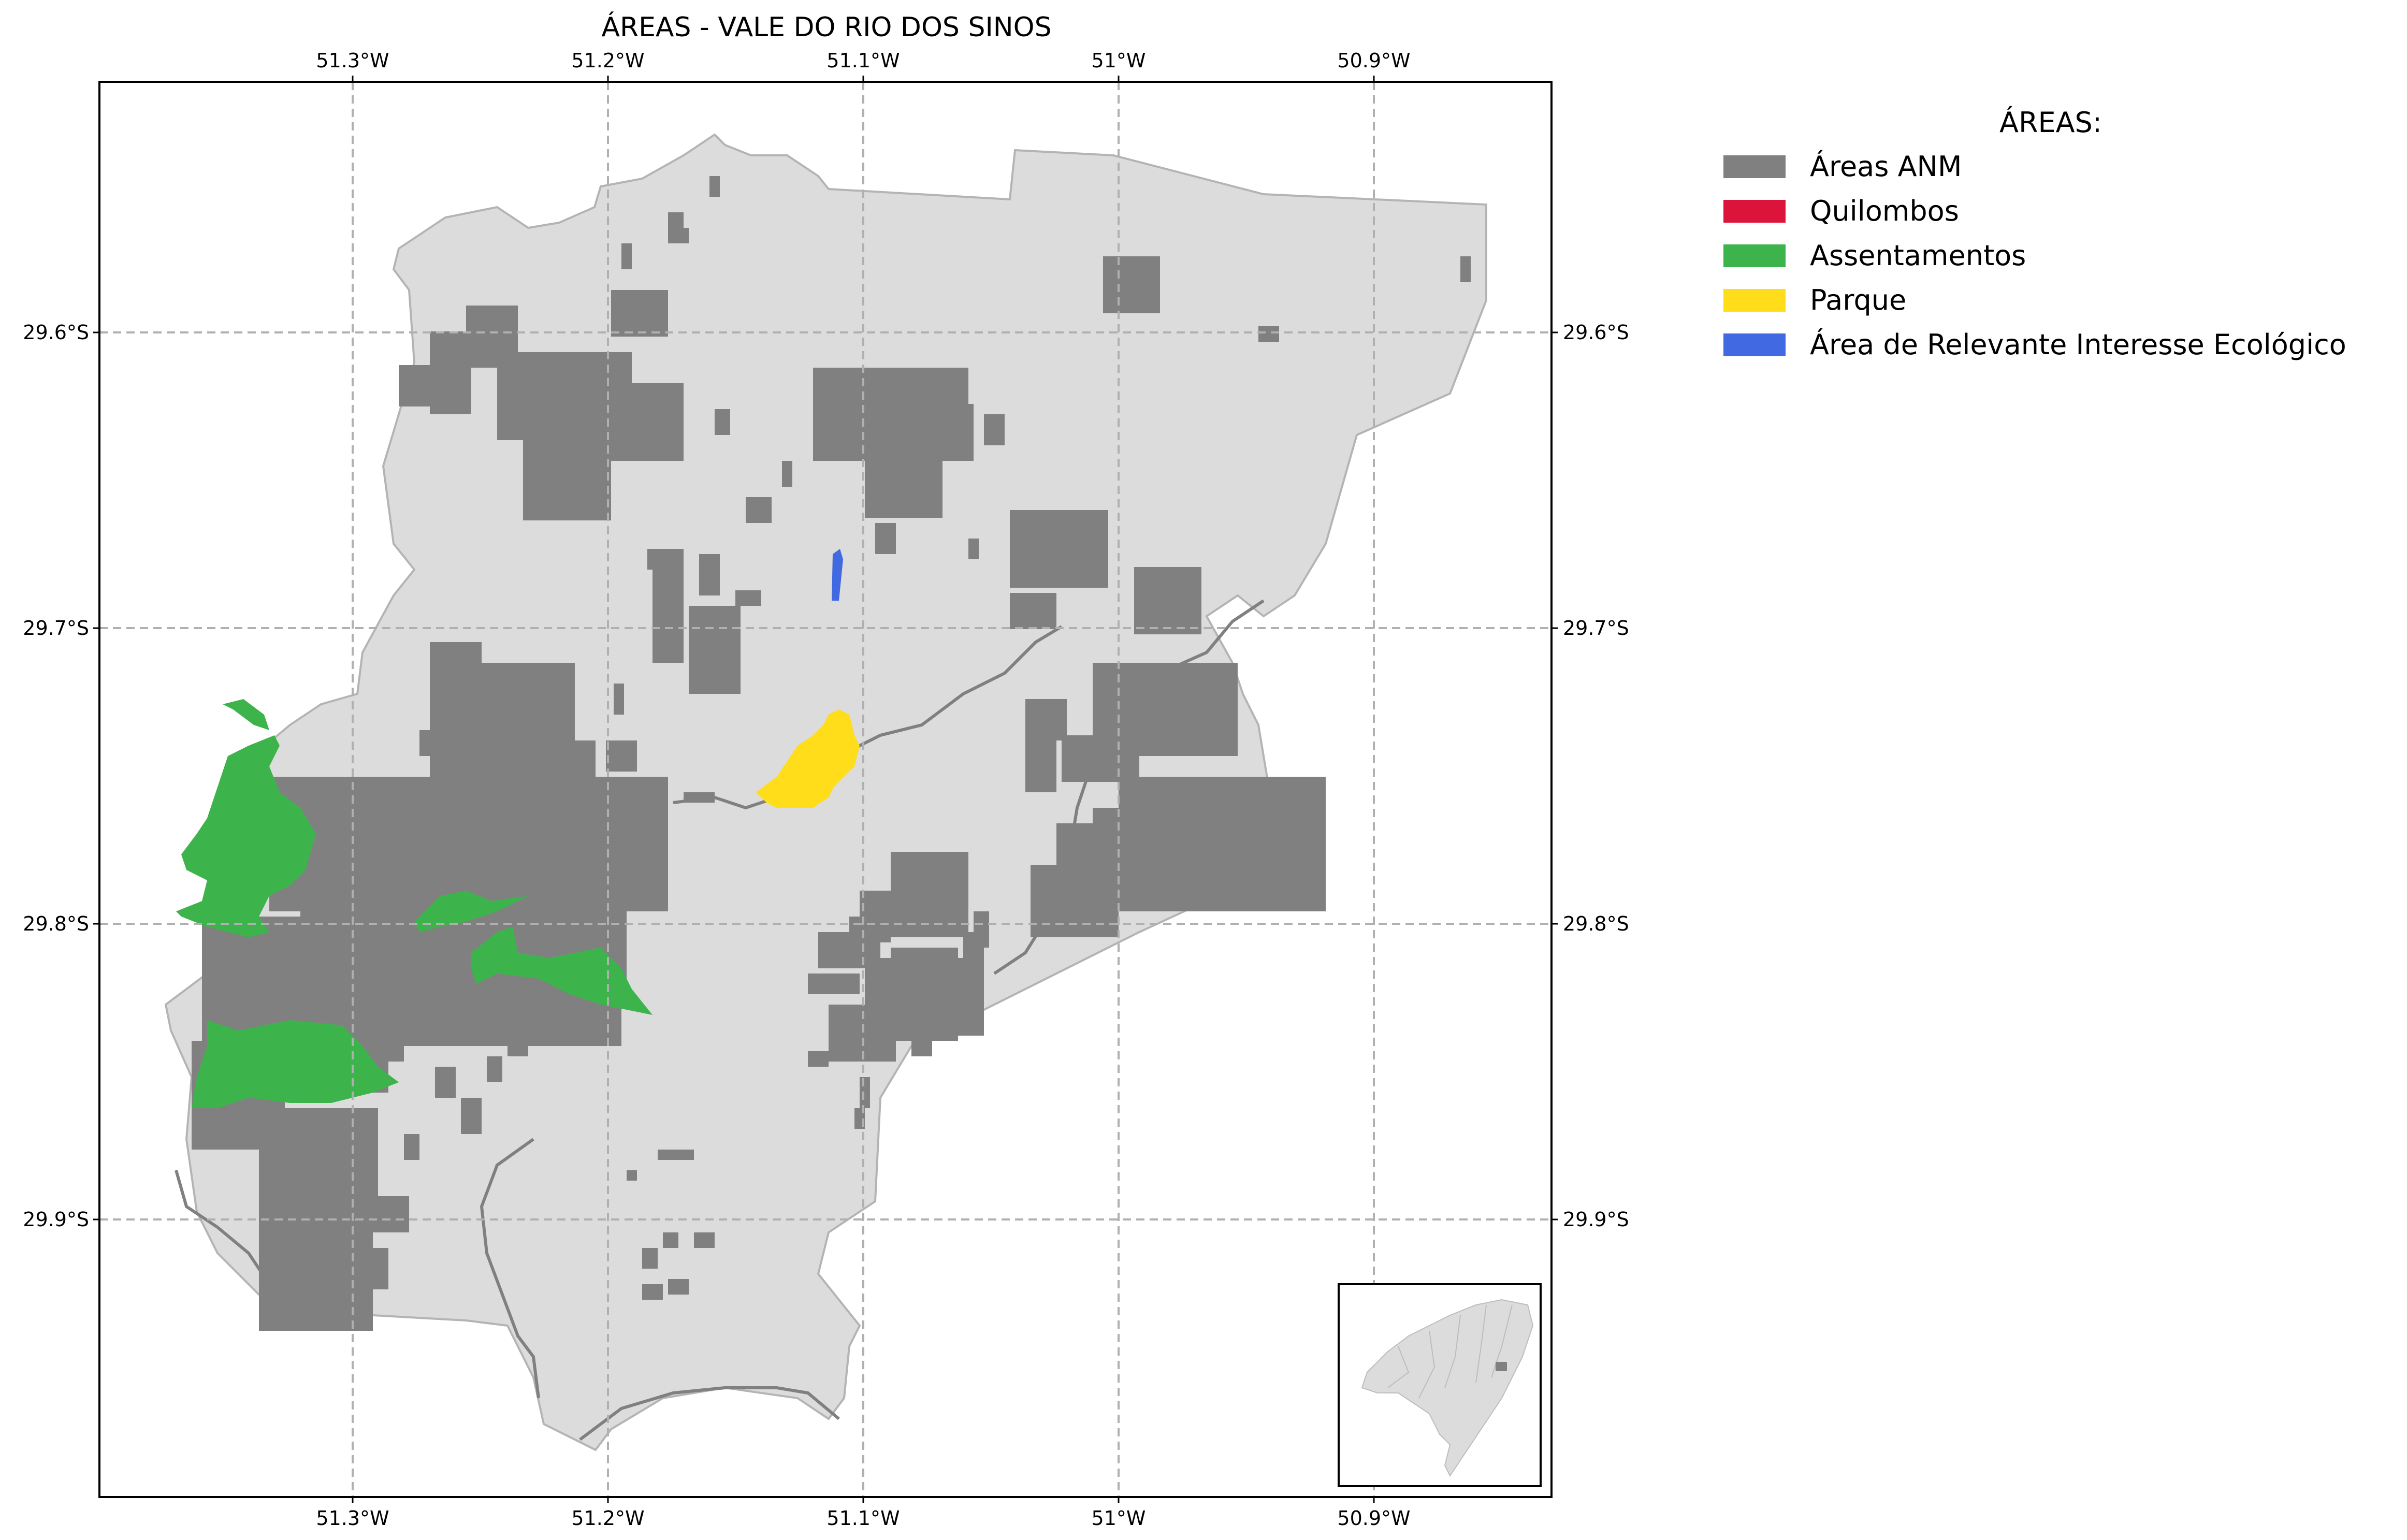 The height and width of the screenshot is (1540, 2407). What do you see at coordinates (510, 1268) in the screenshot?
I see `river-lower` at bounding box center [510, 1268].